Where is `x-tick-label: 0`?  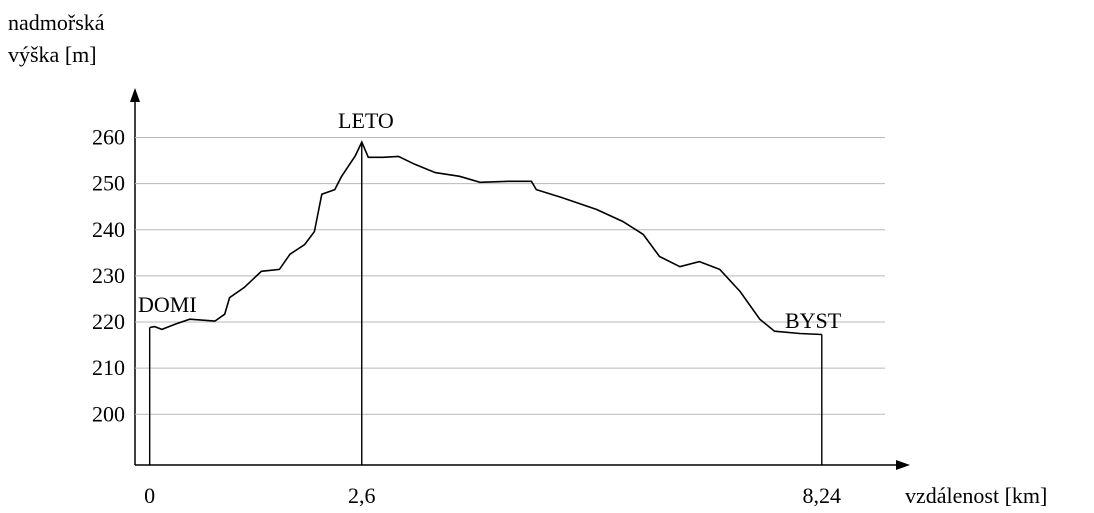
x-tick-label: 0 is located at coordinates (149, 495).